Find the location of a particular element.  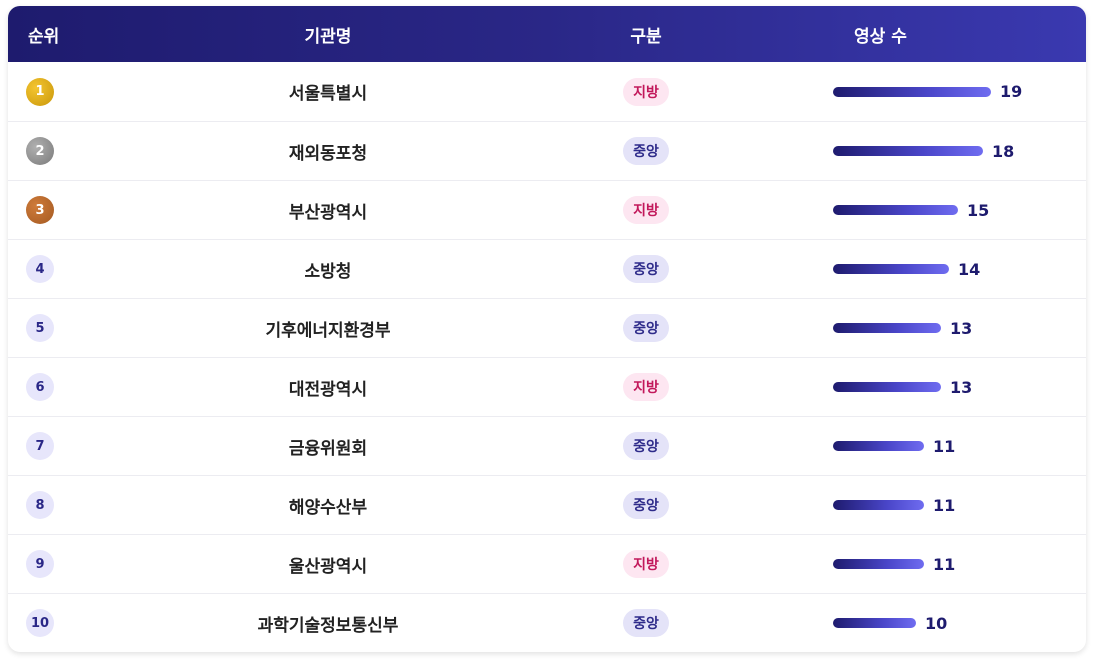

rank-badge: 5 is located at coordinates (40, 328).